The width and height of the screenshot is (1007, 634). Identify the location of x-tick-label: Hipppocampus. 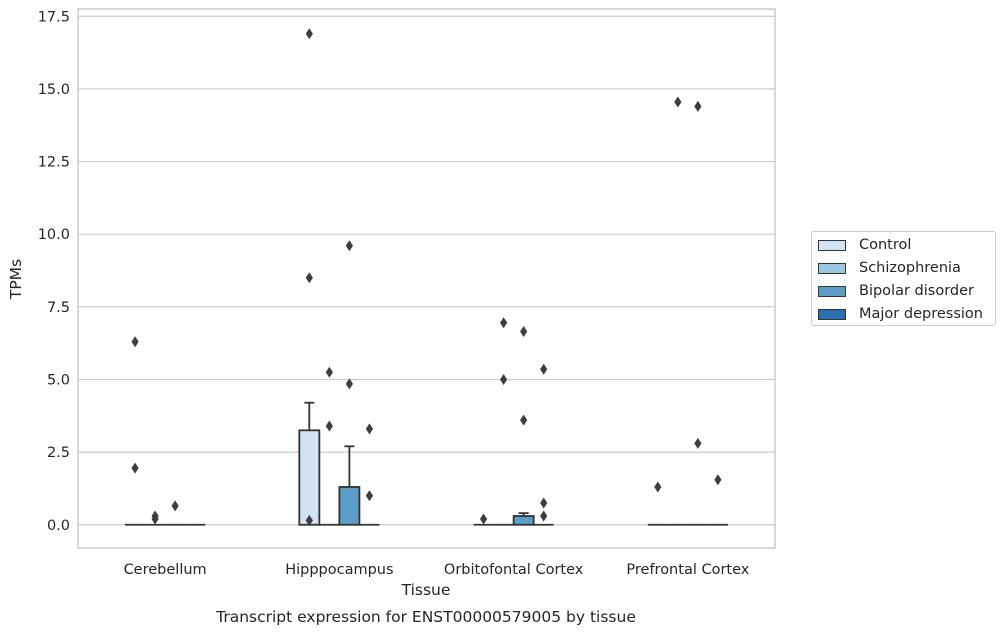
(339, 570).